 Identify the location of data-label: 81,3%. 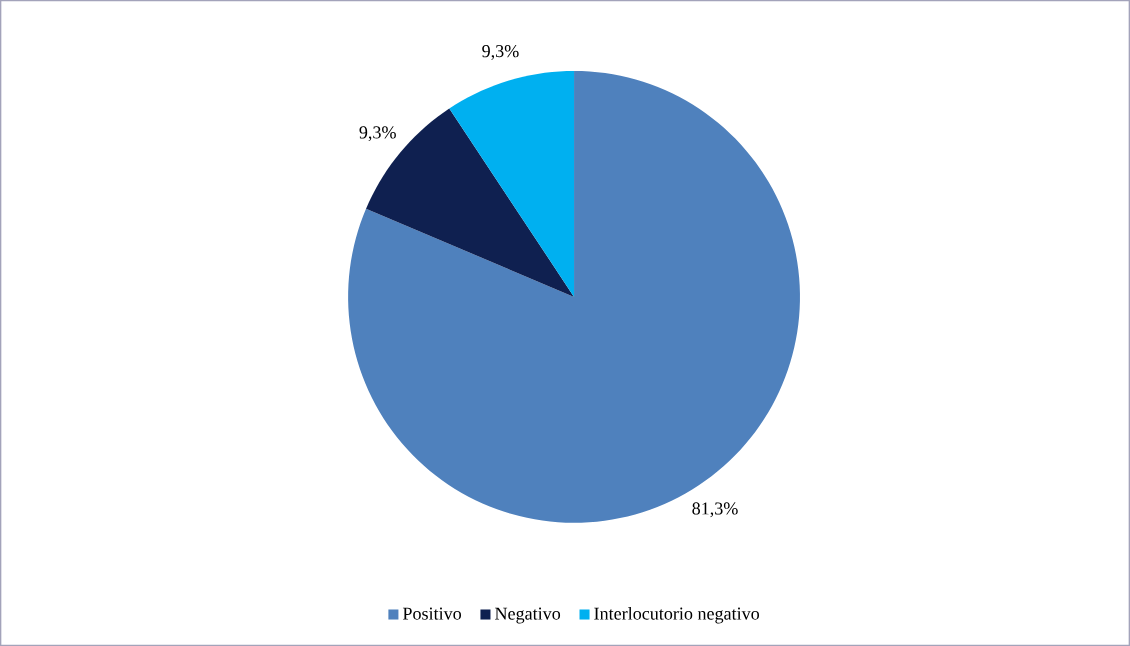
(715, 510).